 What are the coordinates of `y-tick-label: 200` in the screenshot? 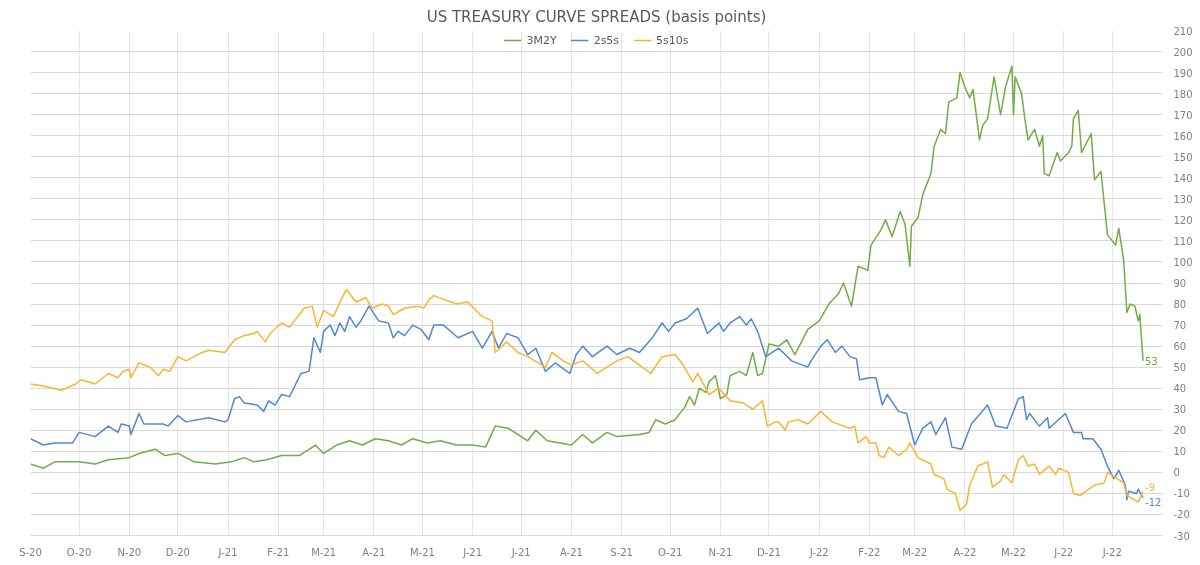 It's located at (1183, 52).